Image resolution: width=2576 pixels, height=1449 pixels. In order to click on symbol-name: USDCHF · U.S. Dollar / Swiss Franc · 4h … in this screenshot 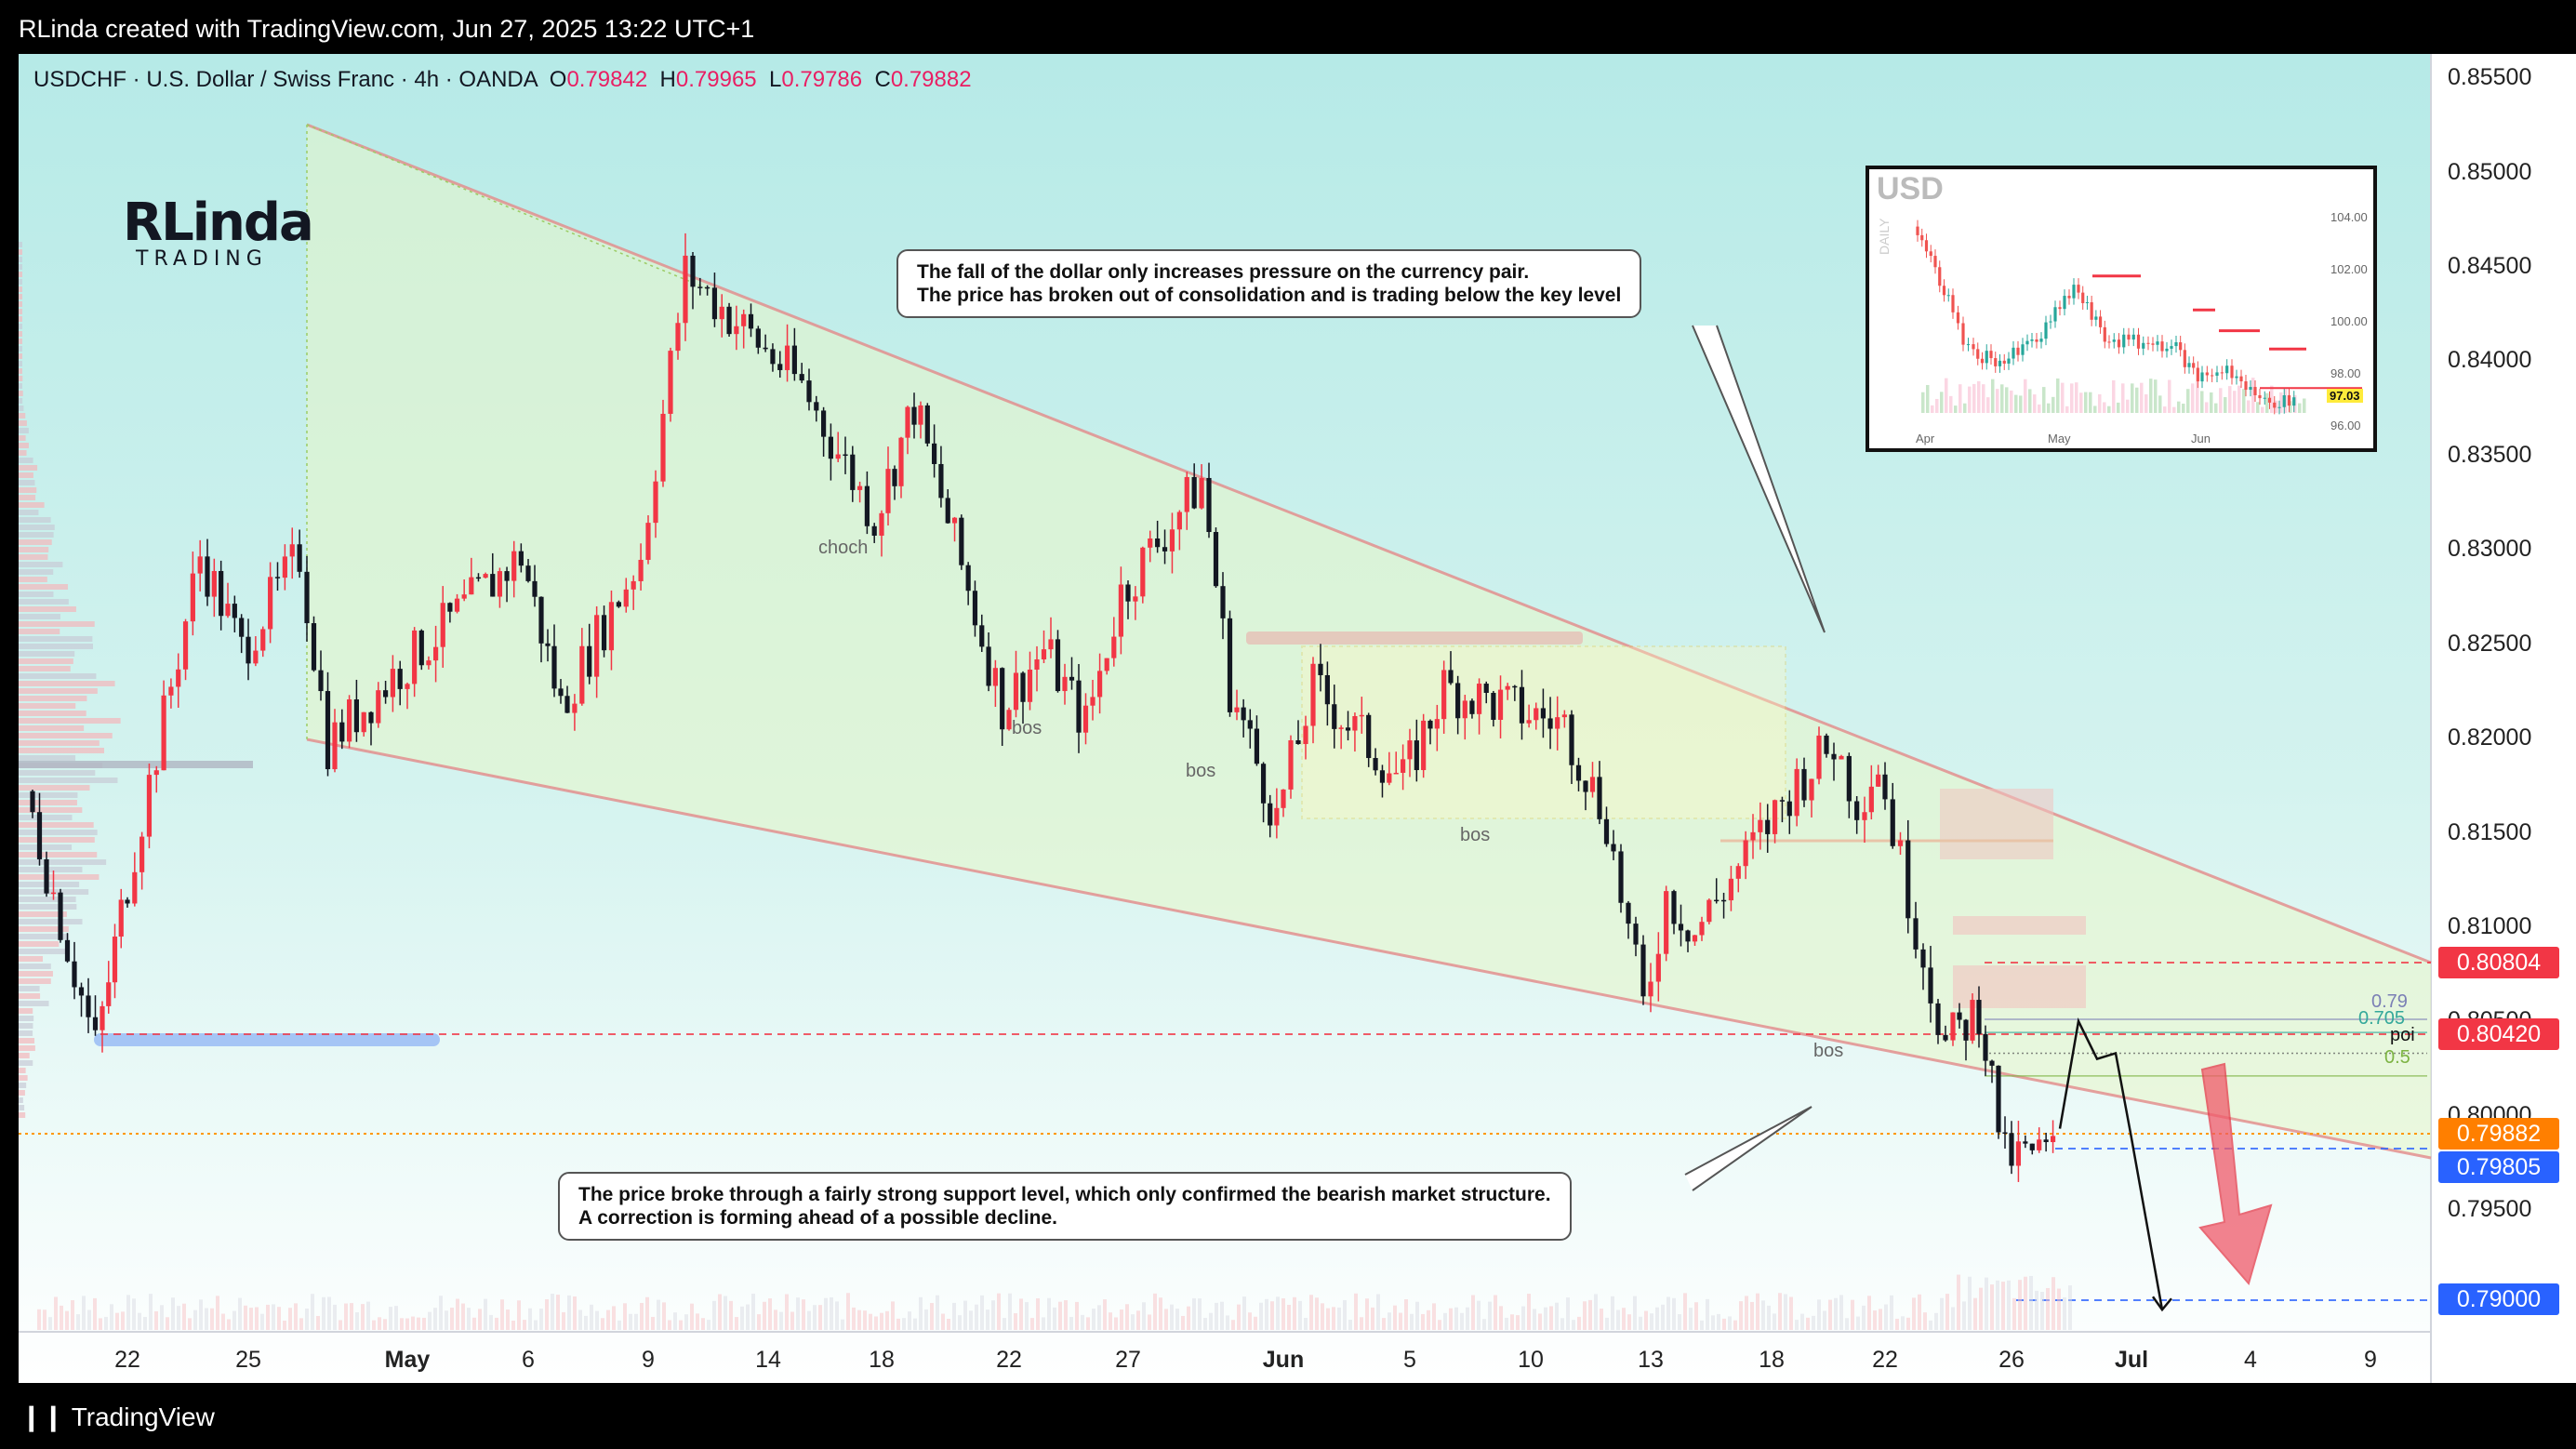, I will do `click(285, 80)`.